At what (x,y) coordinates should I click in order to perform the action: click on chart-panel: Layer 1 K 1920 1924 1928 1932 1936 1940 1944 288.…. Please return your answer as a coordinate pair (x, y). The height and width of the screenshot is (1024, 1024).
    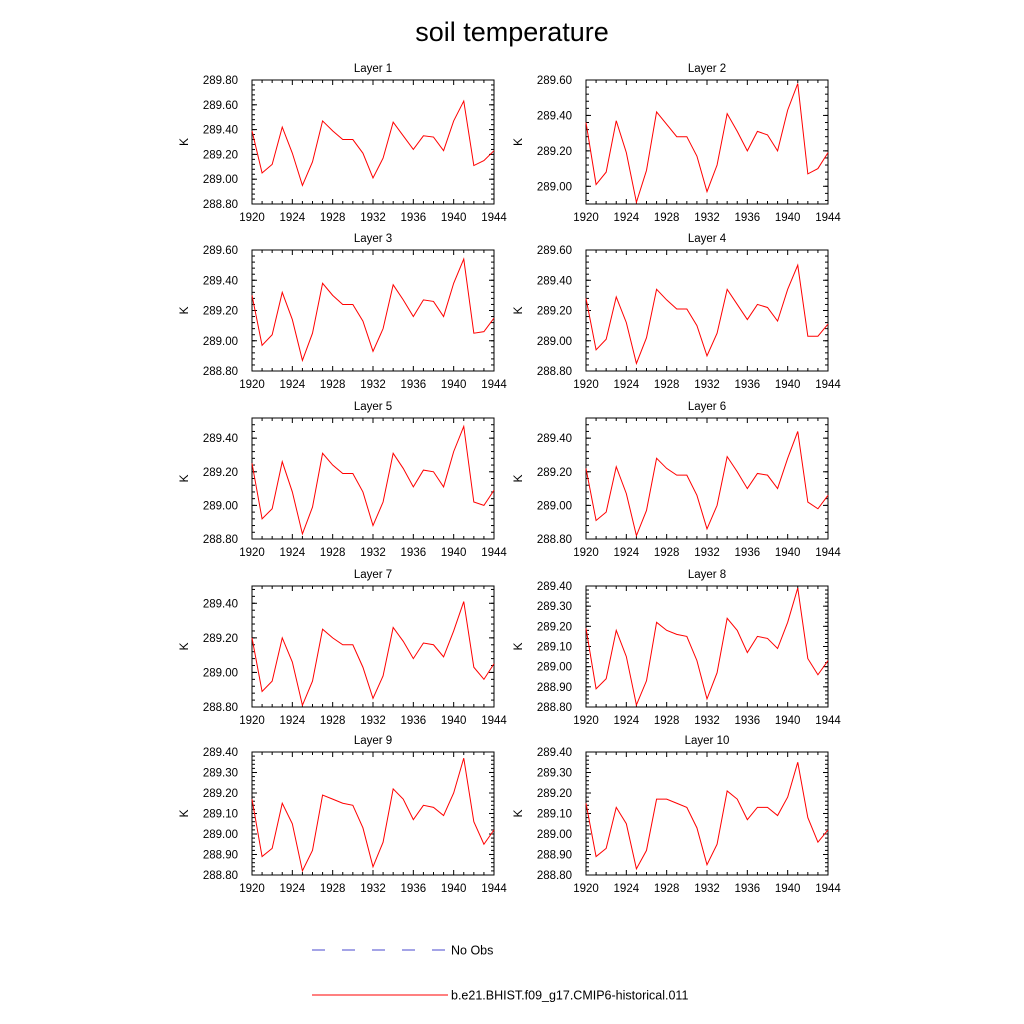
    Looking at the image, I should click on (342, 143).